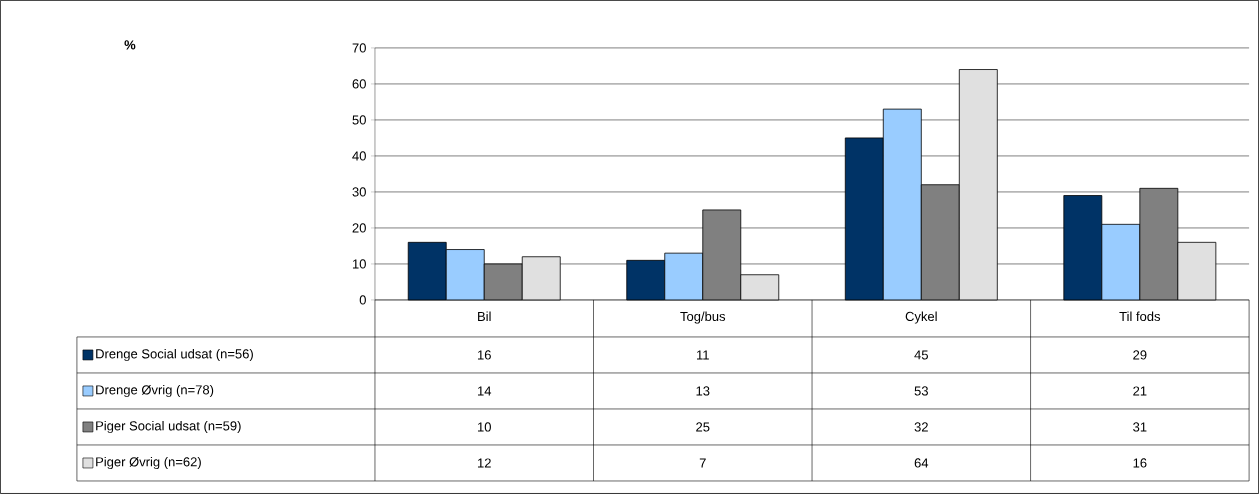  What do you see at coordinates (1140, 316) in the screenshot?
I see `x-tick-label: Til fods` at bounding box center [1140, 316].